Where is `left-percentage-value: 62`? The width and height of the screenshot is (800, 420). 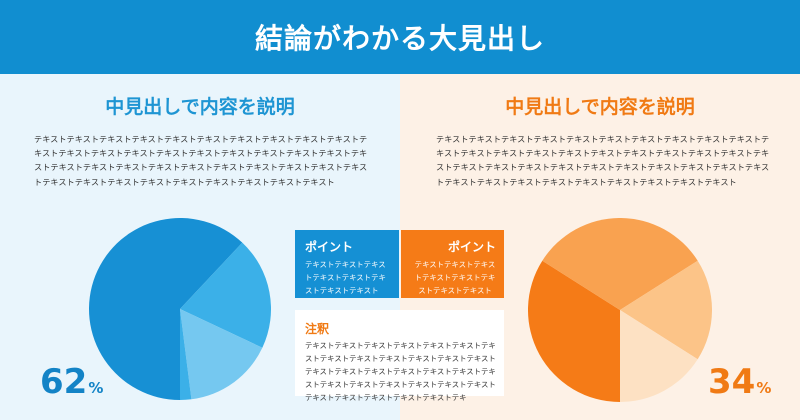
left-percentage-value: 62 is located at coordinates (64, 382).